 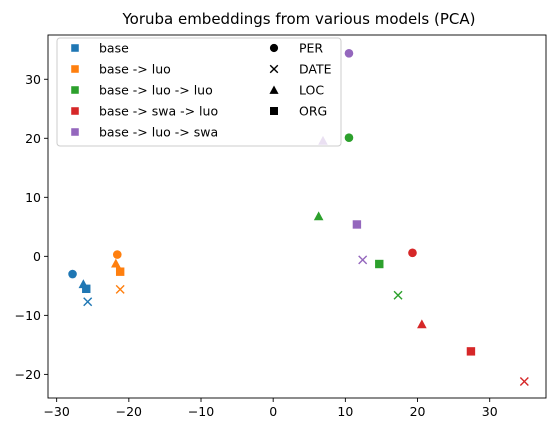 I want to click on x-tick-label: −30, so click(x=56, y=411).